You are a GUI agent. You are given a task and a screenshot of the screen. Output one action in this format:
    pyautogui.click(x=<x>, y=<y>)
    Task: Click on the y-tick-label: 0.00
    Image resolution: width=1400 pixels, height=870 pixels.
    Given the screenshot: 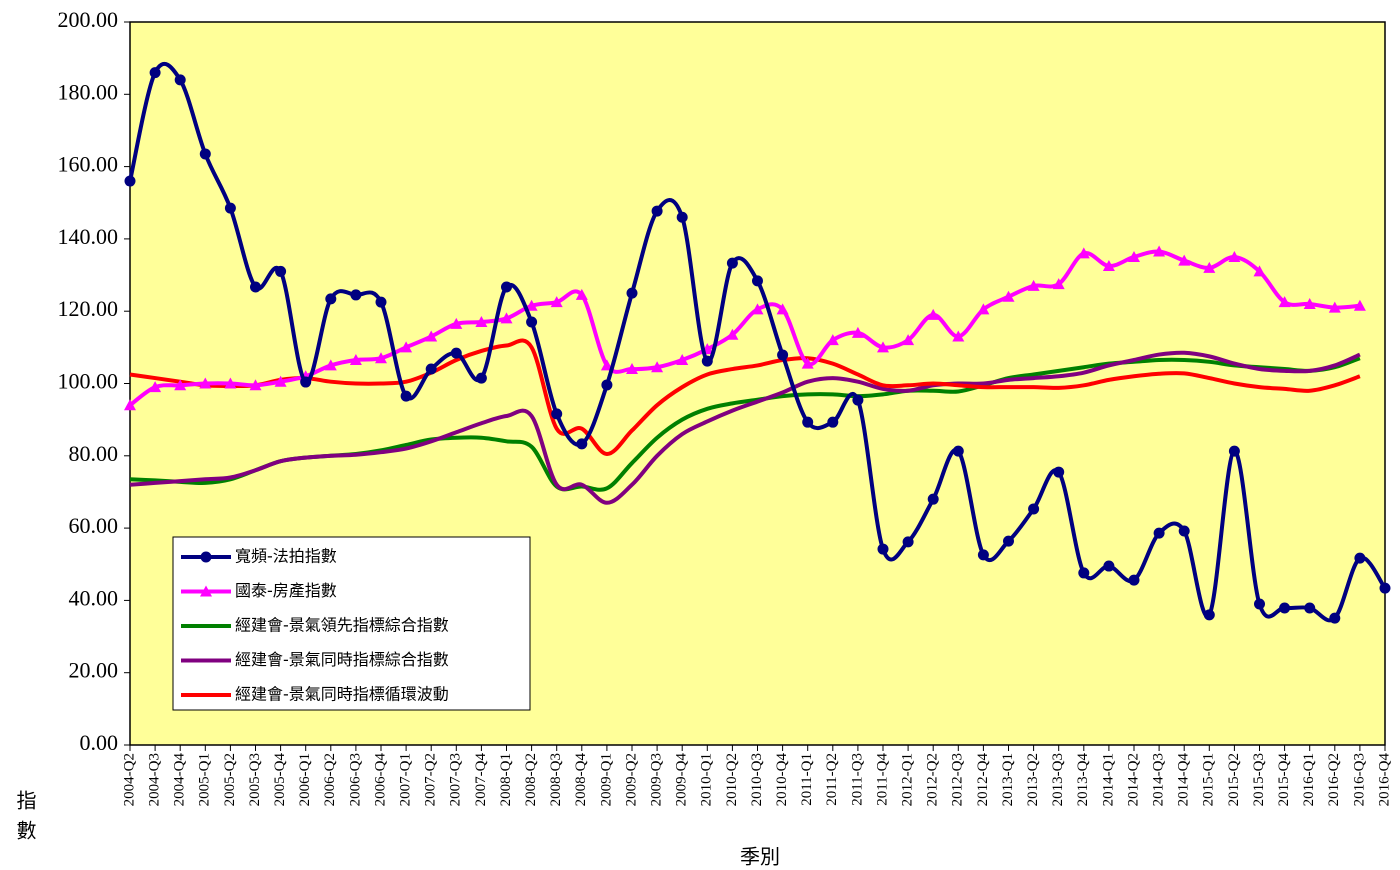 What is the action you would take?
    pyautogui.click(x=99, y=742)
    